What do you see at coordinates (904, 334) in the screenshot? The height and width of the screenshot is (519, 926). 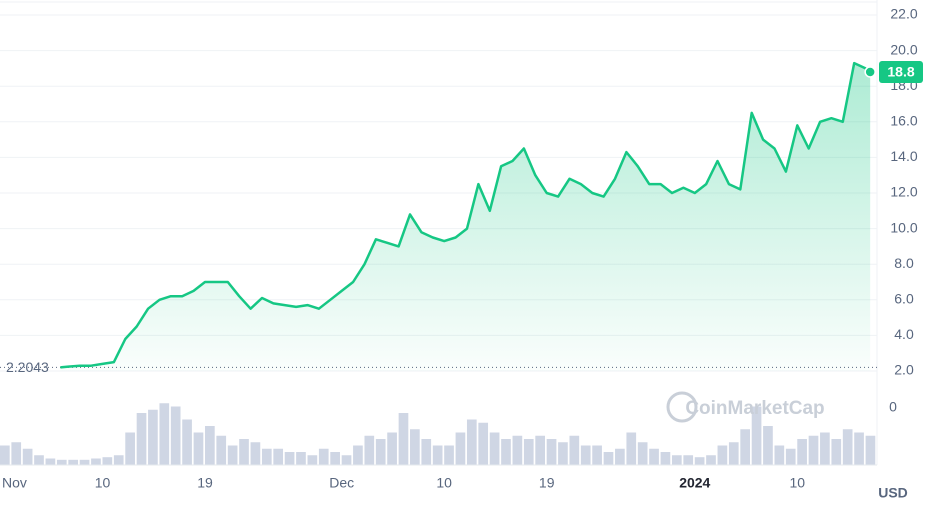 I see `y-tick-label: 4.0` at bounding box center [904, 334].